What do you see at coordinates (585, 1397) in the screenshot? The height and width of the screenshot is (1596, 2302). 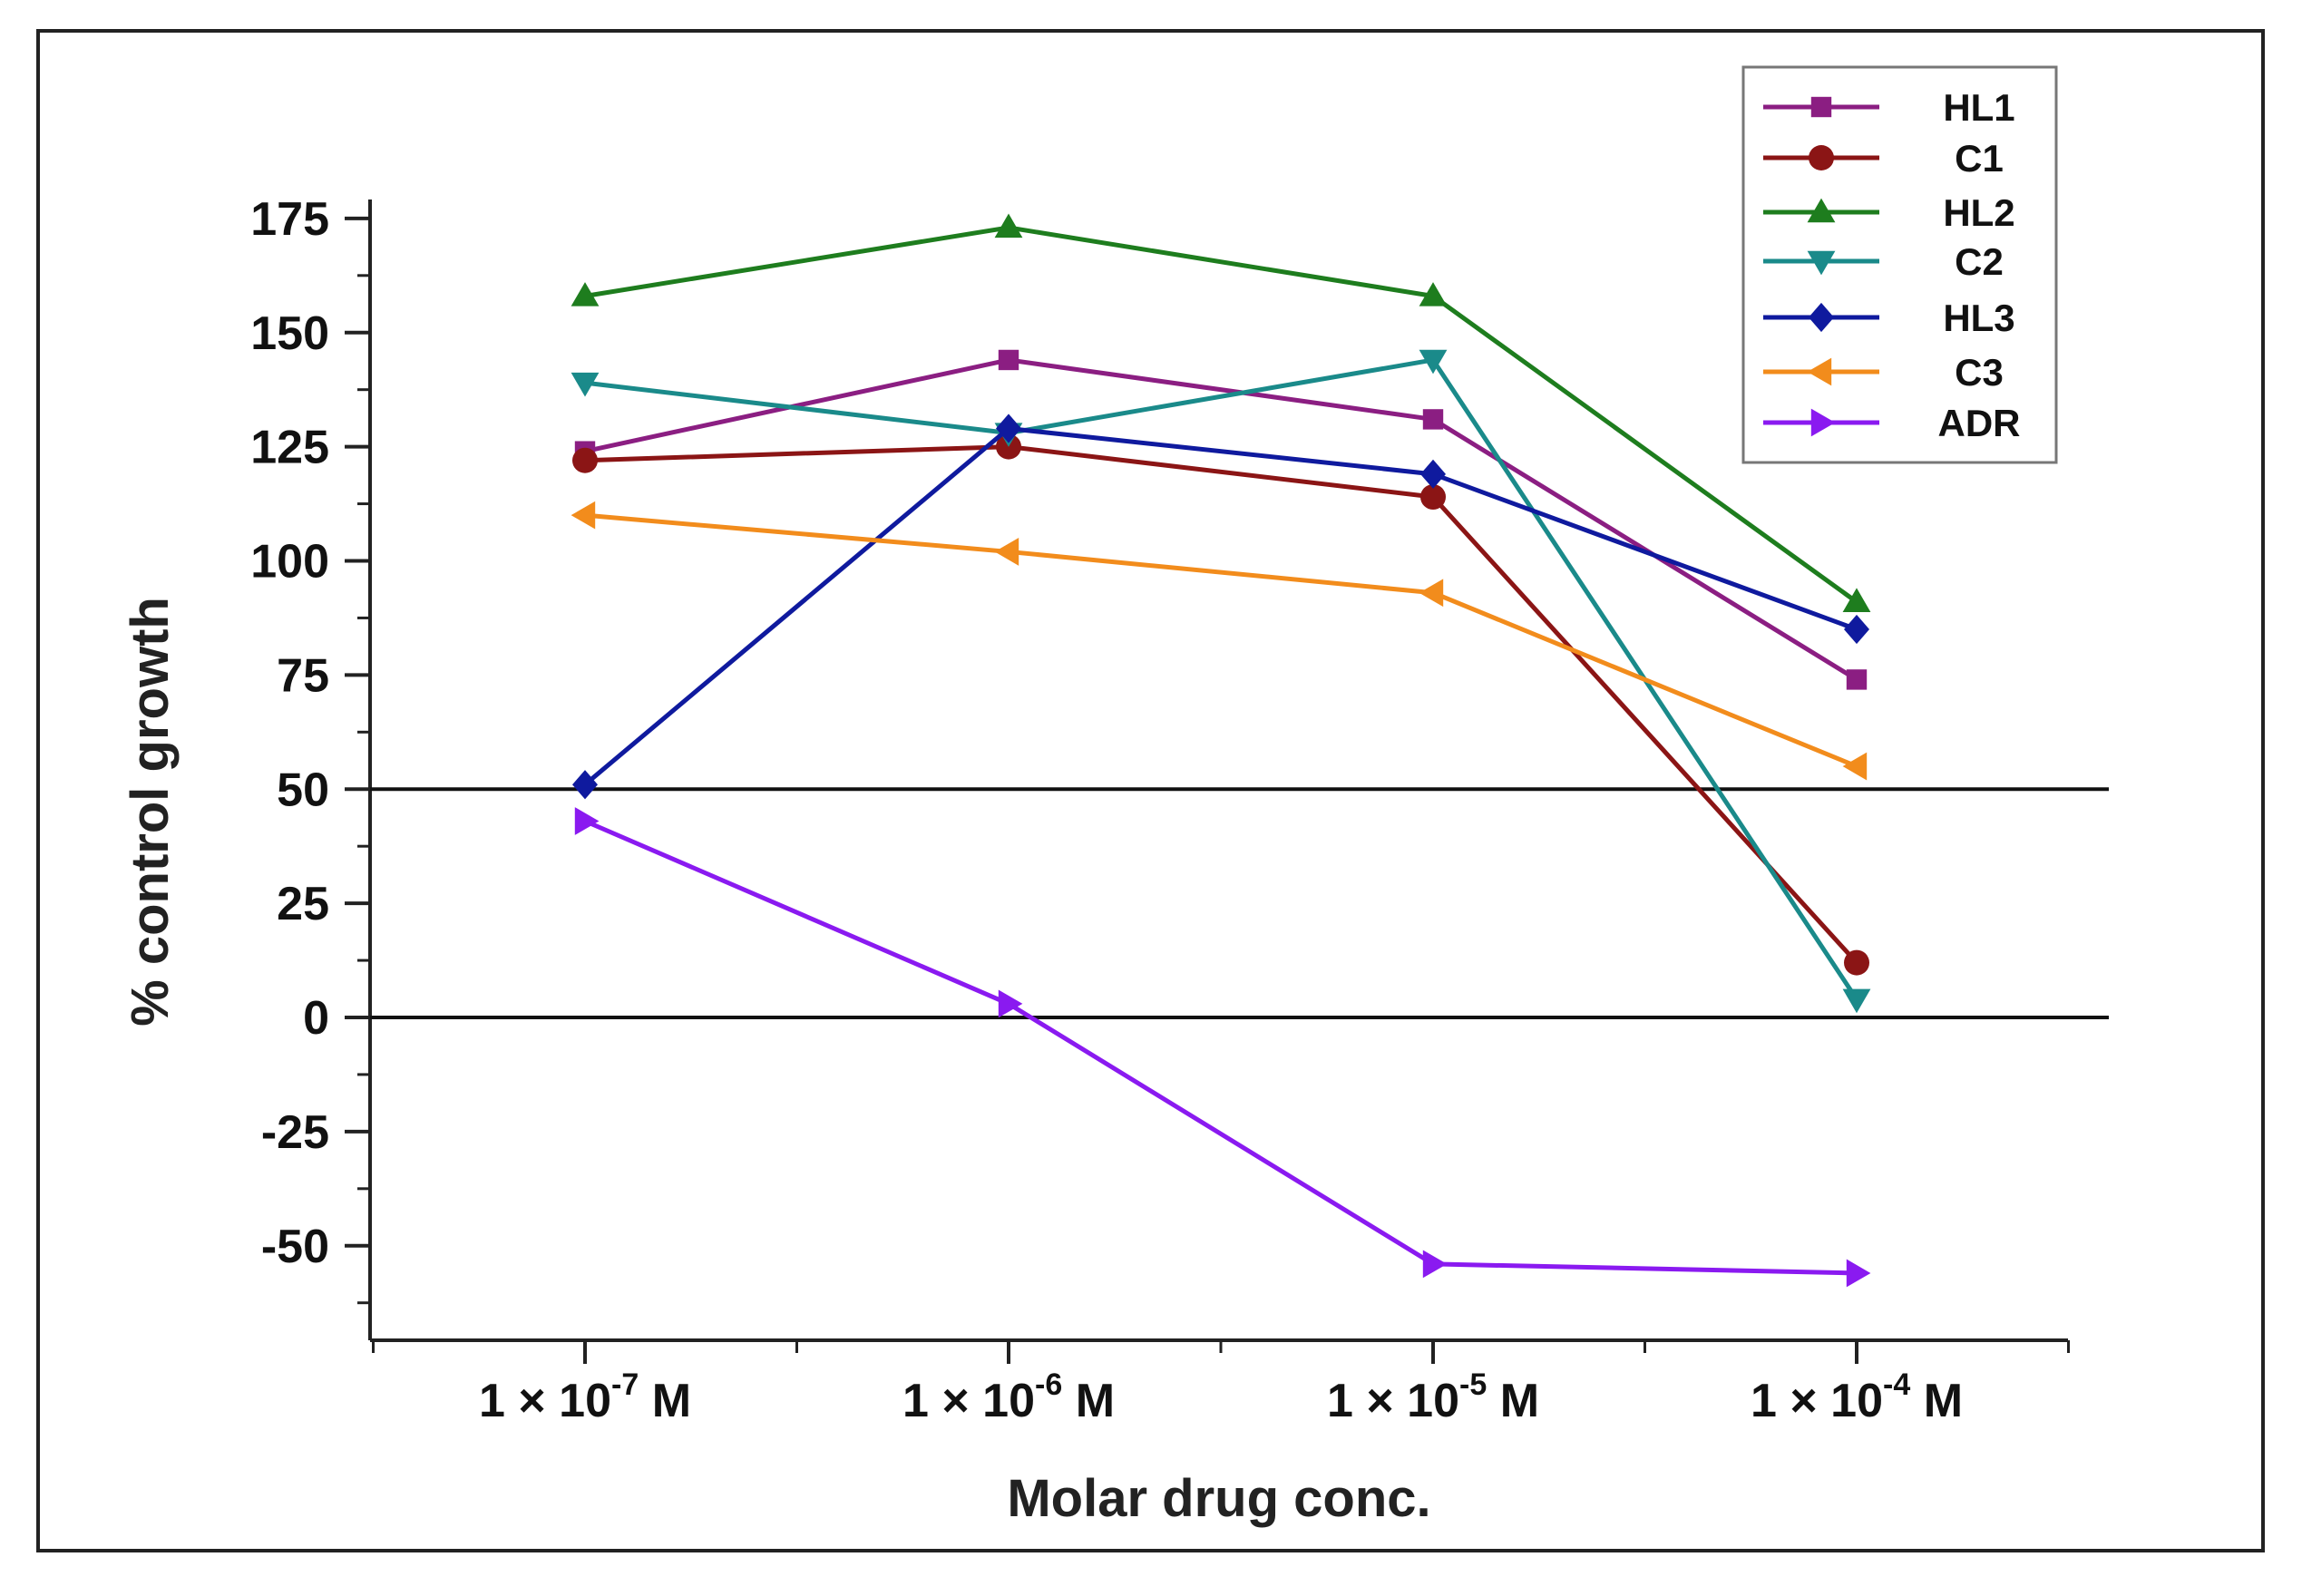 I see `x-tick-label: 1 × 10-7 M` at bounding box center [585, 1397].